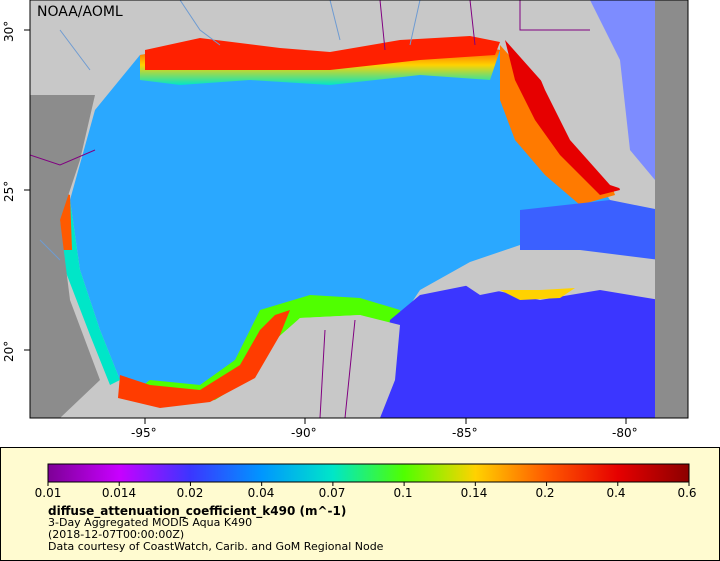  Describe the element at coordinates (322, 53) in the screenshot. I see `north-coast-red` at that location.